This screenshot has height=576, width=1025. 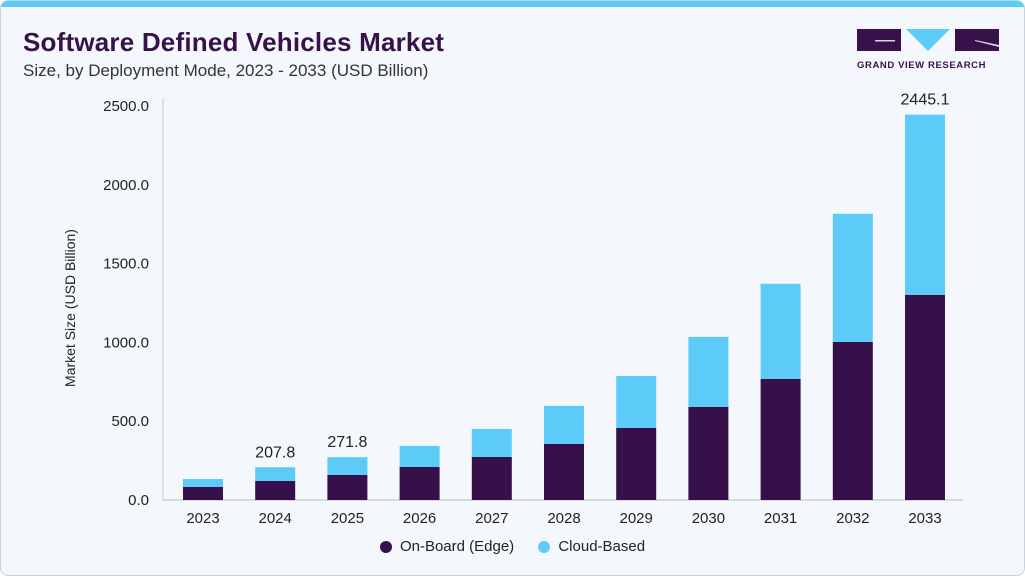 What do you see at coordinates (275, 490) in the screenshot?
I see `bar-edge-2024` at bounding box center [275, 490].